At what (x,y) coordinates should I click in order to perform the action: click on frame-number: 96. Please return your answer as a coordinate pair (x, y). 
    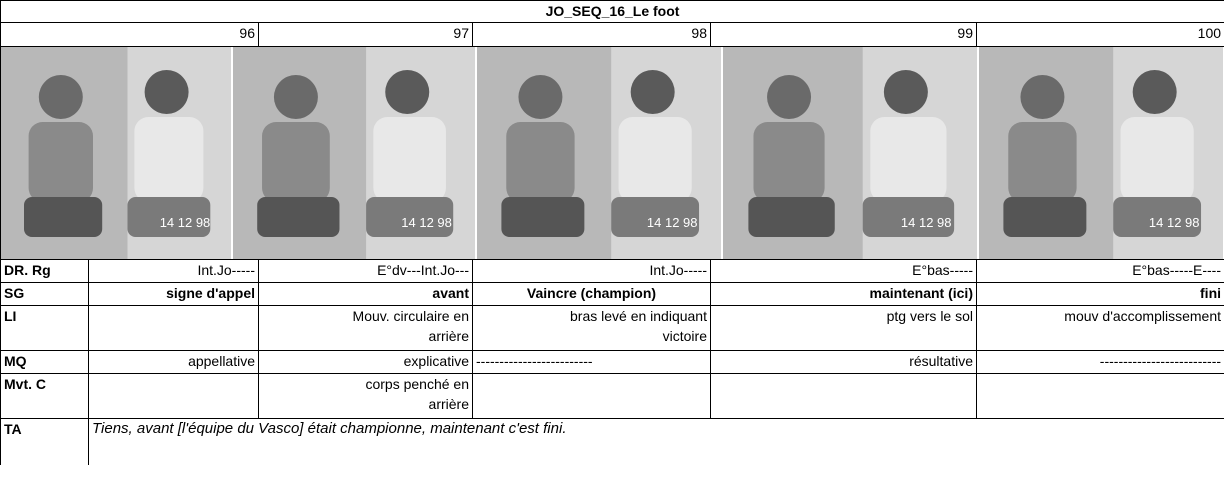
    Looking at the image, I should click on (129, 34).